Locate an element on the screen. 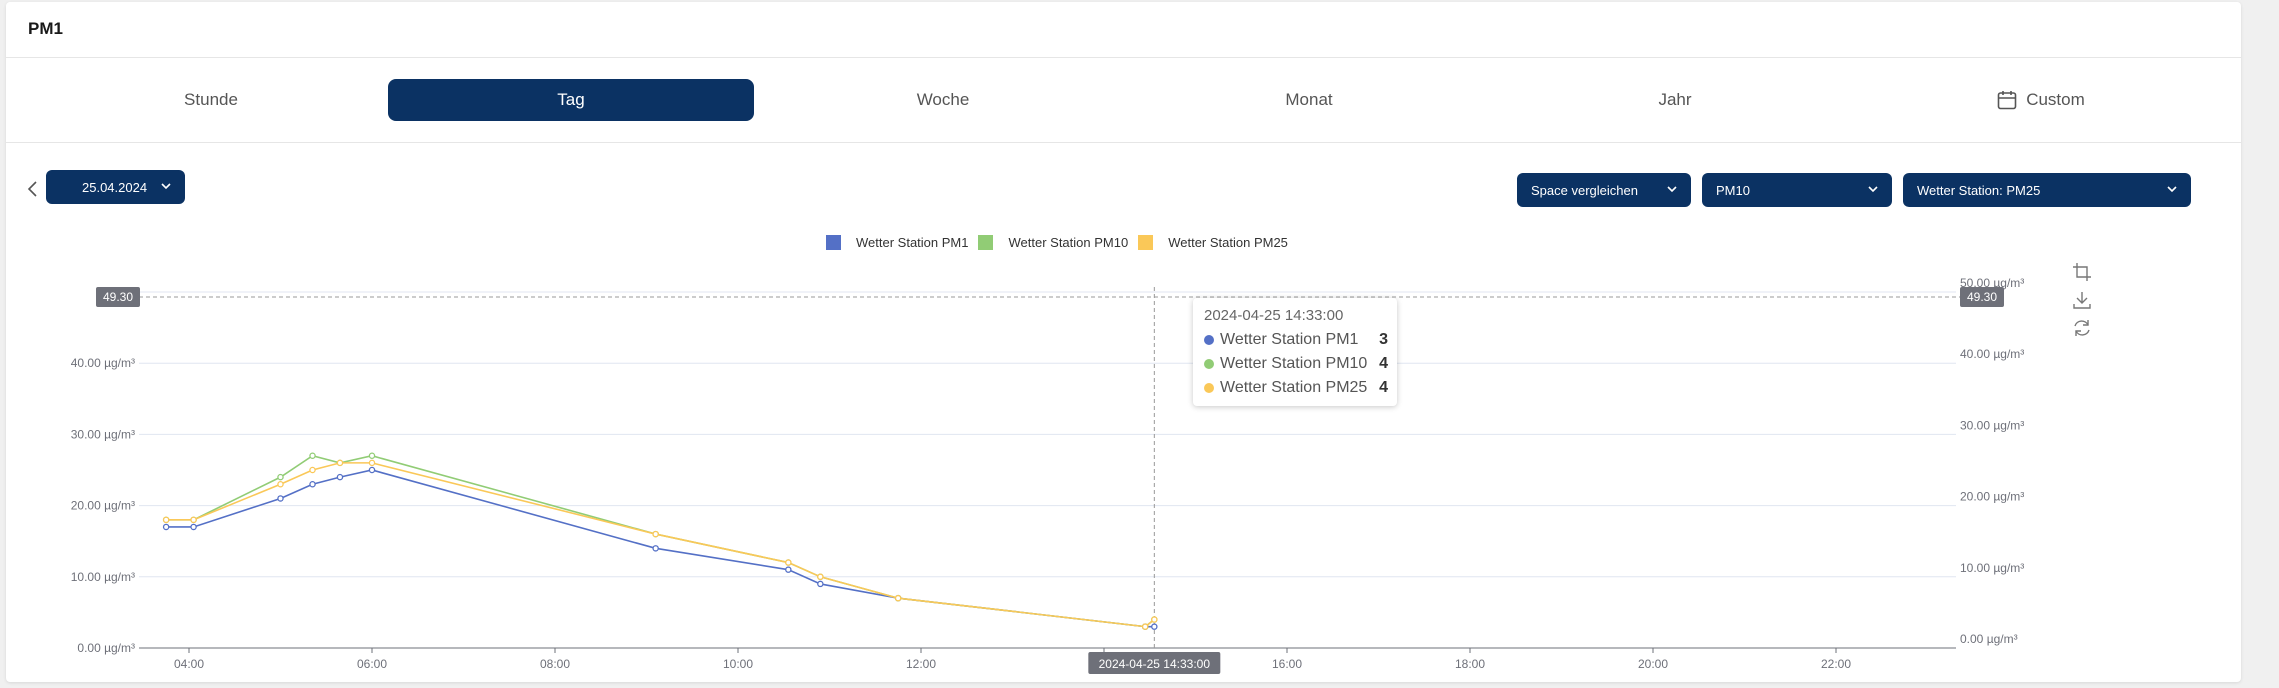  download-icon is located at coordinates (2082, 300).